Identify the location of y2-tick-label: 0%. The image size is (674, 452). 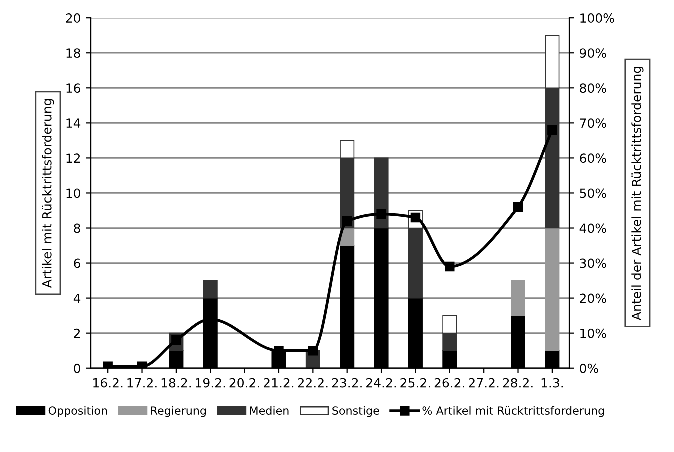
(589, 369).